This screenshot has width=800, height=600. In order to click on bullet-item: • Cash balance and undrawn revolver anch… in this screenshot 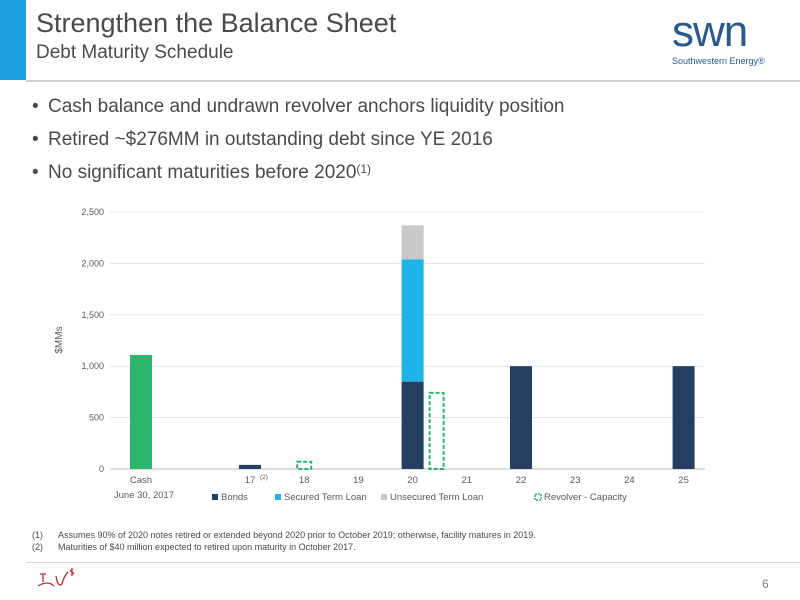, I will do `click(298, 112)`.